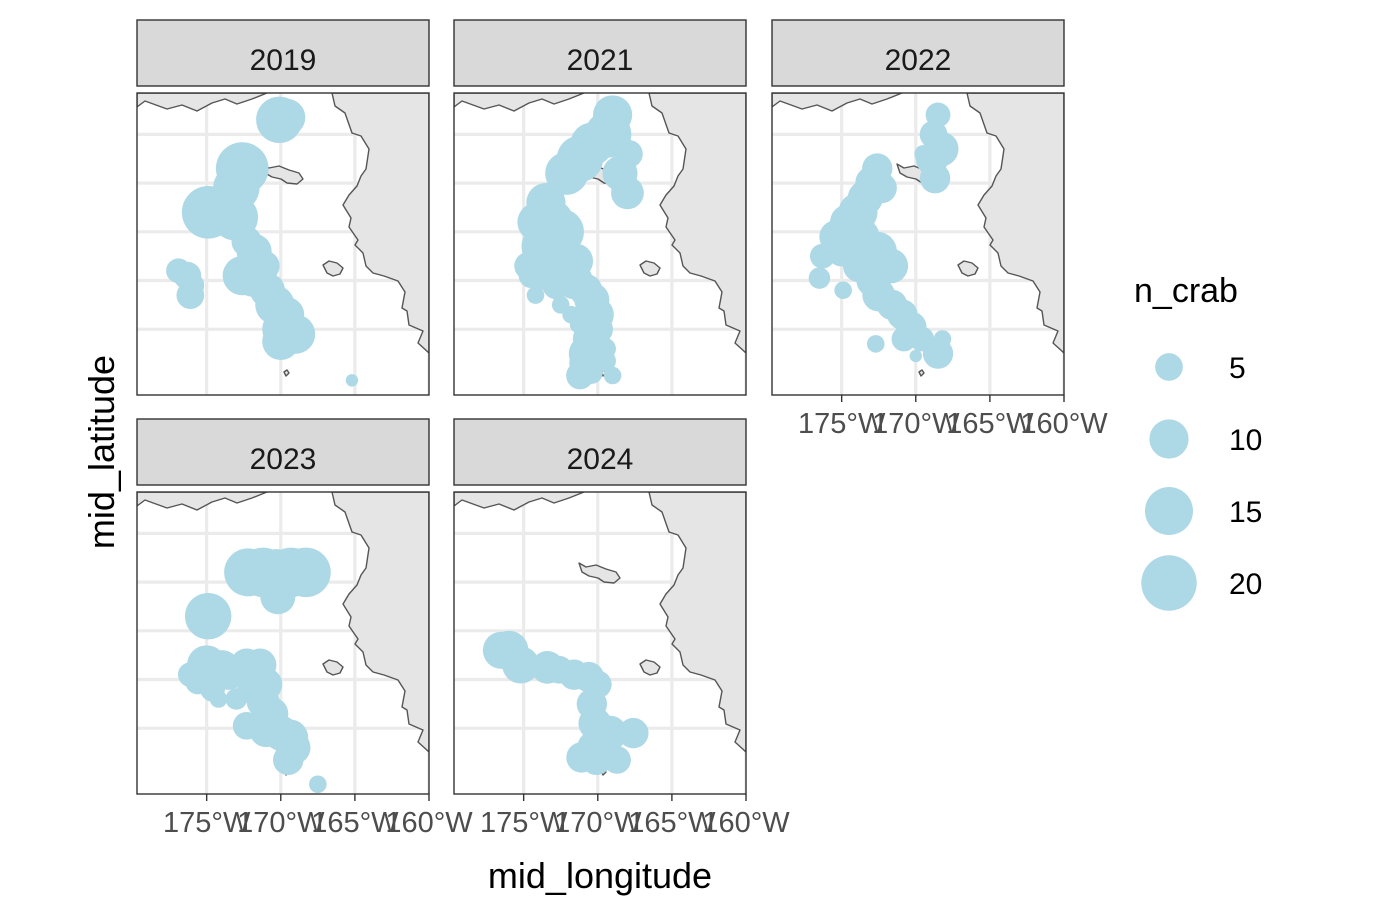 This screenshot has height=922, width=1380. Describe the element at coordinates (101, 452) in the screenshot. I see `y-axis-title: mid_latitude` at that location.